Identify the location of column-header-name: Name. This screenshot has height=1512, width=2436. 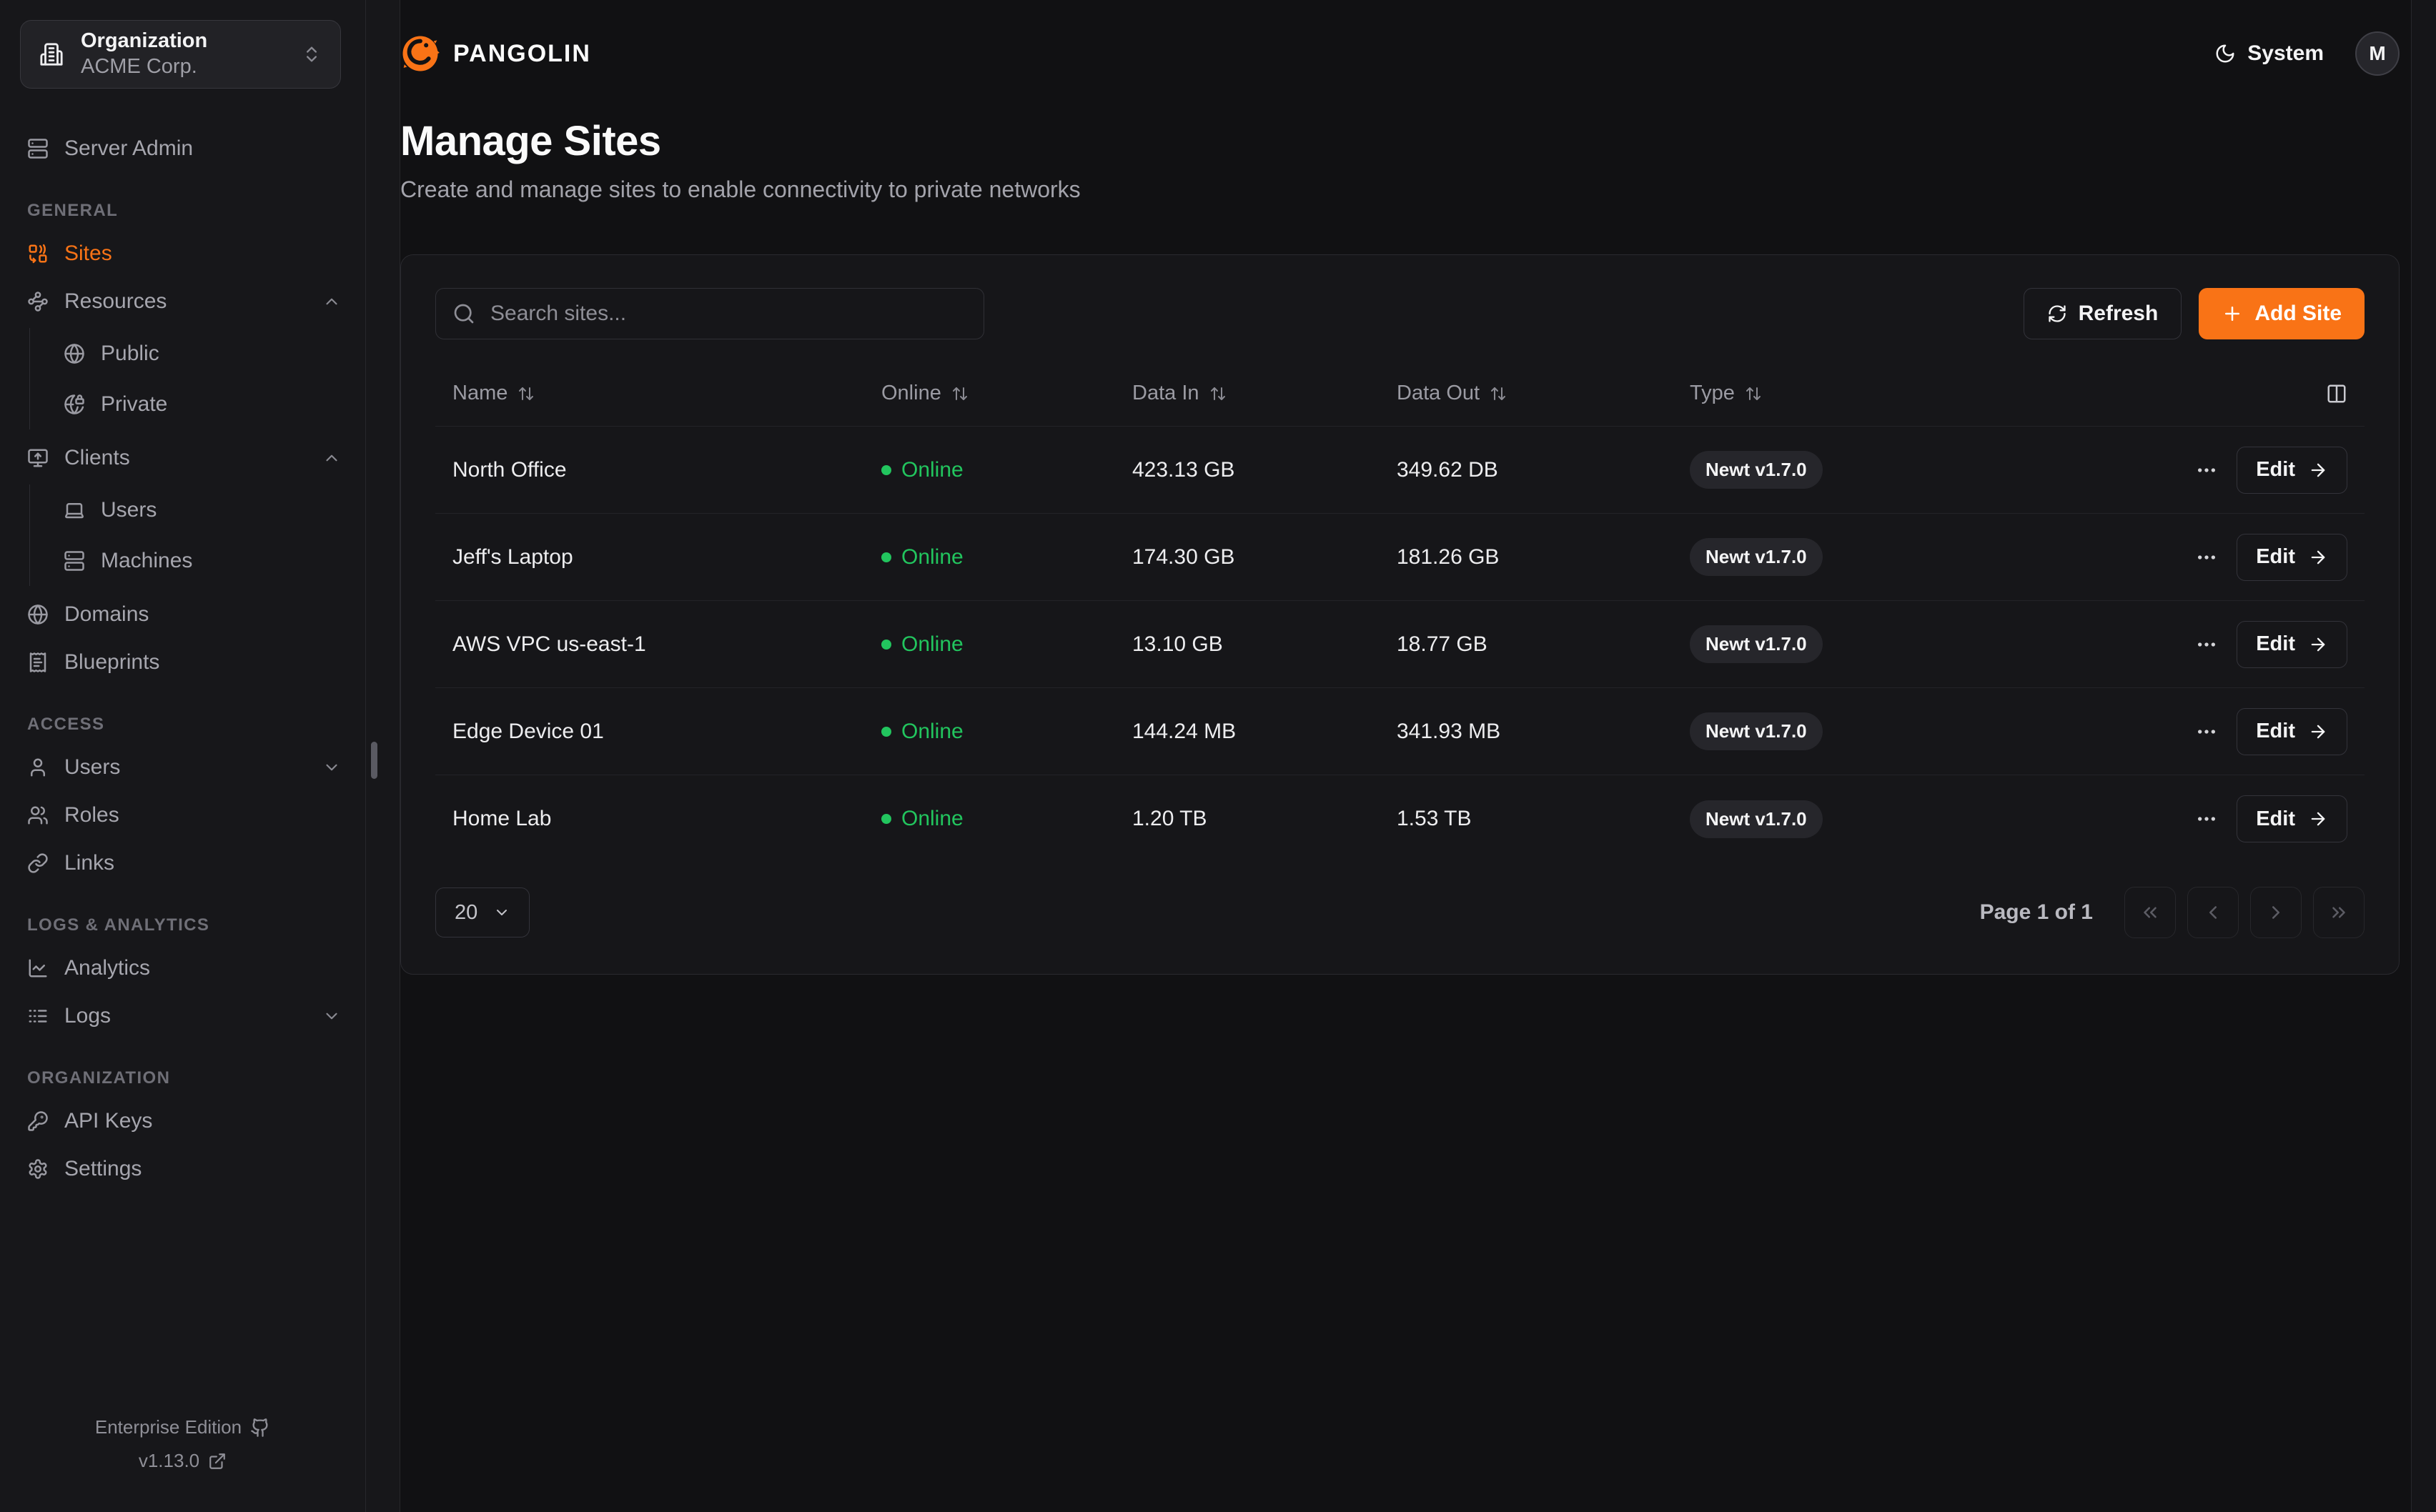
(667, 394).